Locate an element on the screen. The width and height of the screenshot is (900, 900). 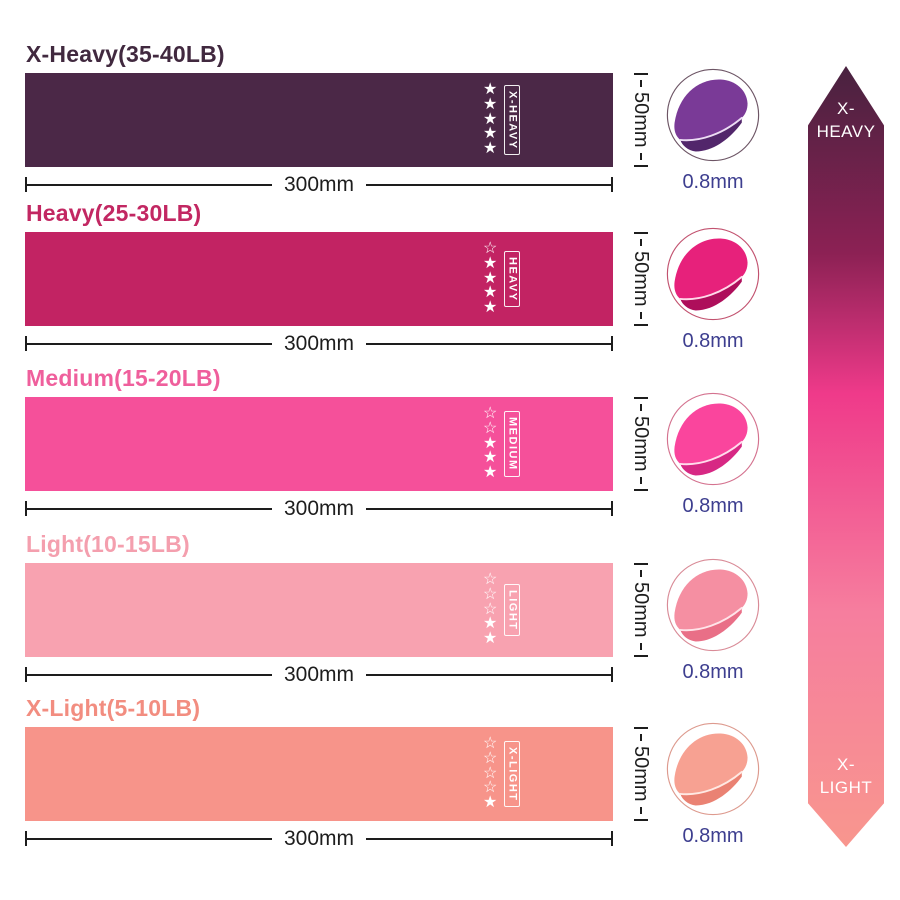
star-rating: ★ ★ ★ ★ ★ is located at coordinates (490, 120).